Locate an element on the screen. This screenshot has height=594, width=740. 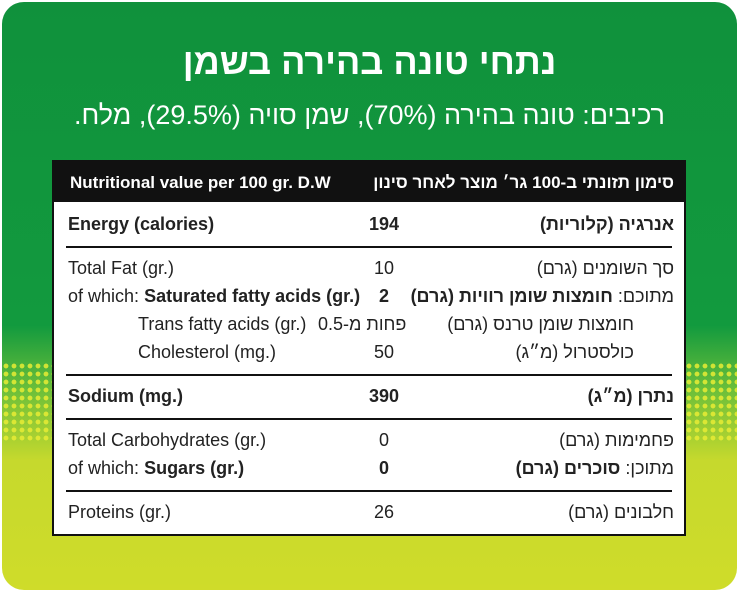
header-hebrew: סימון תזונתי ב-100 גר׳ מוצר לאחר סינון is located at coordinates (523, 182).